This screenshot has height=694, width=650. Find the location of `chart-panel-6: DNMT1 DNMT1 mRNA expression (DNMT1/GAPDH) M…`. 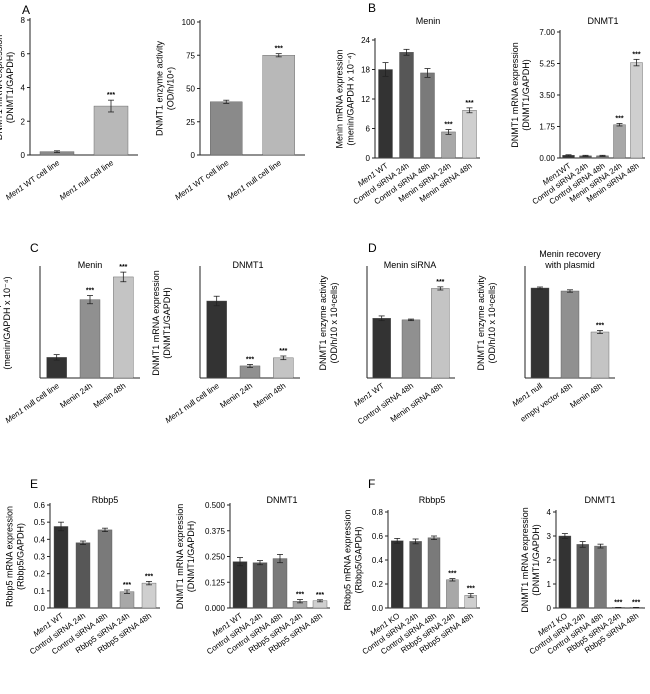

chart-panel-6: DNMT1 DNMT1 mRNA expression (DNMT1/GAPDH) M… is located at coordinates (225, 342).